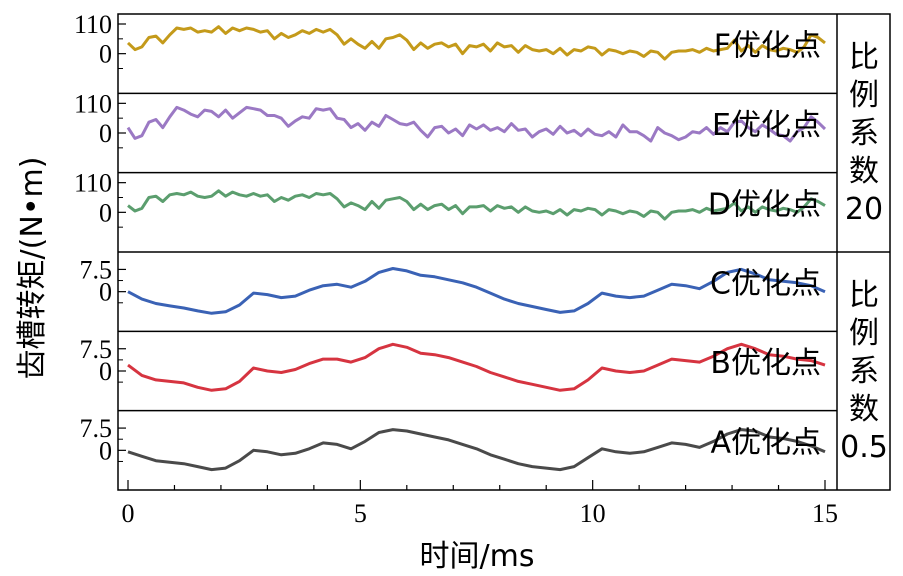 The width and height of the screenshot is (903, 576). What do you see at coordinates (864, 371) in the screenshot?
I see `group-label: 比例系数 0.5` at bounding box center [864, 371].